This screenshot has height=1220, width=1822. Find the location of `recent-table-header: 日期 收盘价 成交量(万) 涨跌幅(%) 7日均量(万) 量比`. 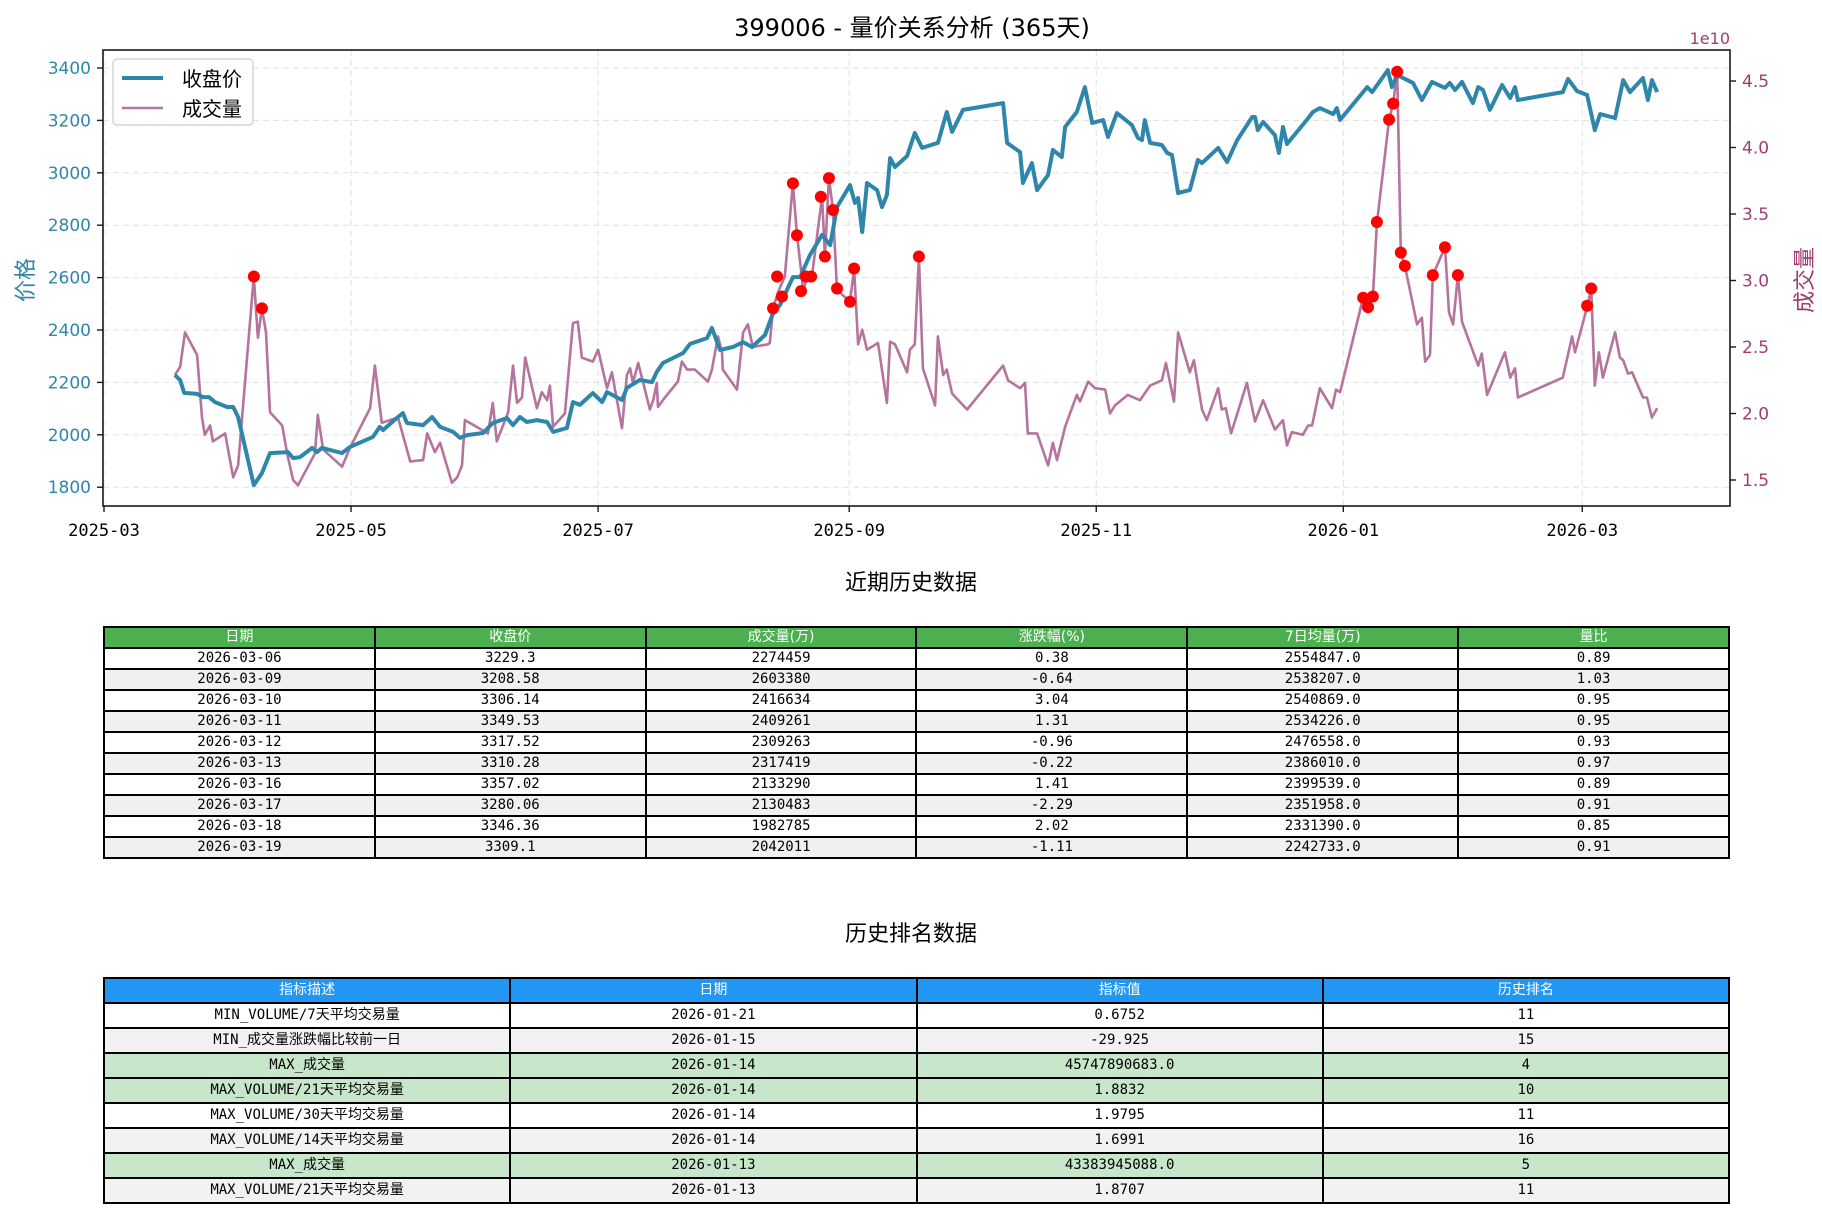

recent-table-header: 日期 收盘价 成交量(万) 涨跌幅(%) 7日均量(万) 量比 is located at coordinates (916, 637).